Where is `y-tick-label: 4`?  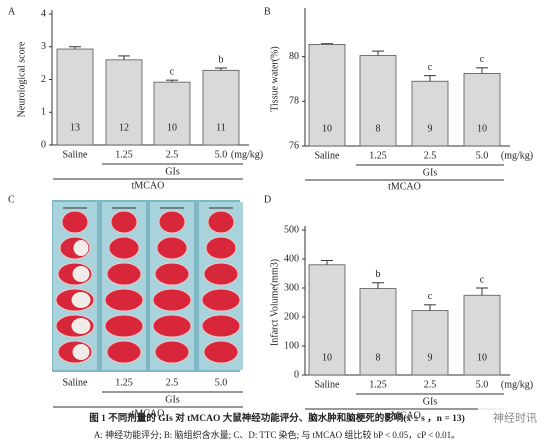 y-tick-label: 4 is located at coordinates (43, 13).